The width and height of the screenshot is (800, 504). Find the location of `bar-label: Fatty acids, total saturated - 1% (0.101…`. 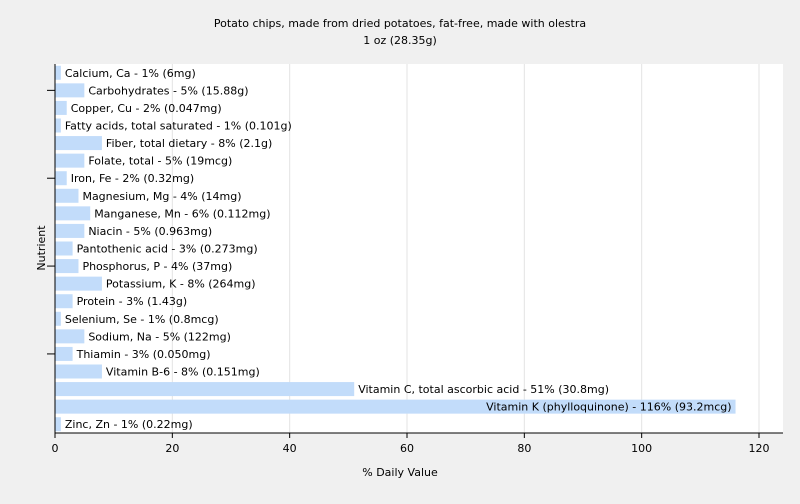

bar-label: Fatty acids, total saturated - 1% (0.101… is located at coordinates (178, 126).